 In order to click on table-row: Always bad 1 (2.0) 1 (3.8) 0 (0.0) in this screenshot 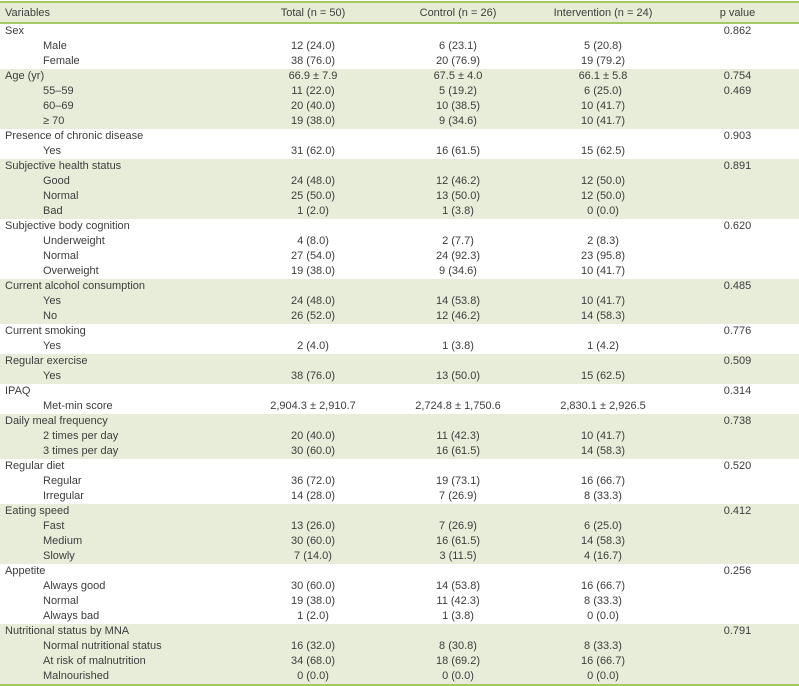, I will do `click(399, 616)`.